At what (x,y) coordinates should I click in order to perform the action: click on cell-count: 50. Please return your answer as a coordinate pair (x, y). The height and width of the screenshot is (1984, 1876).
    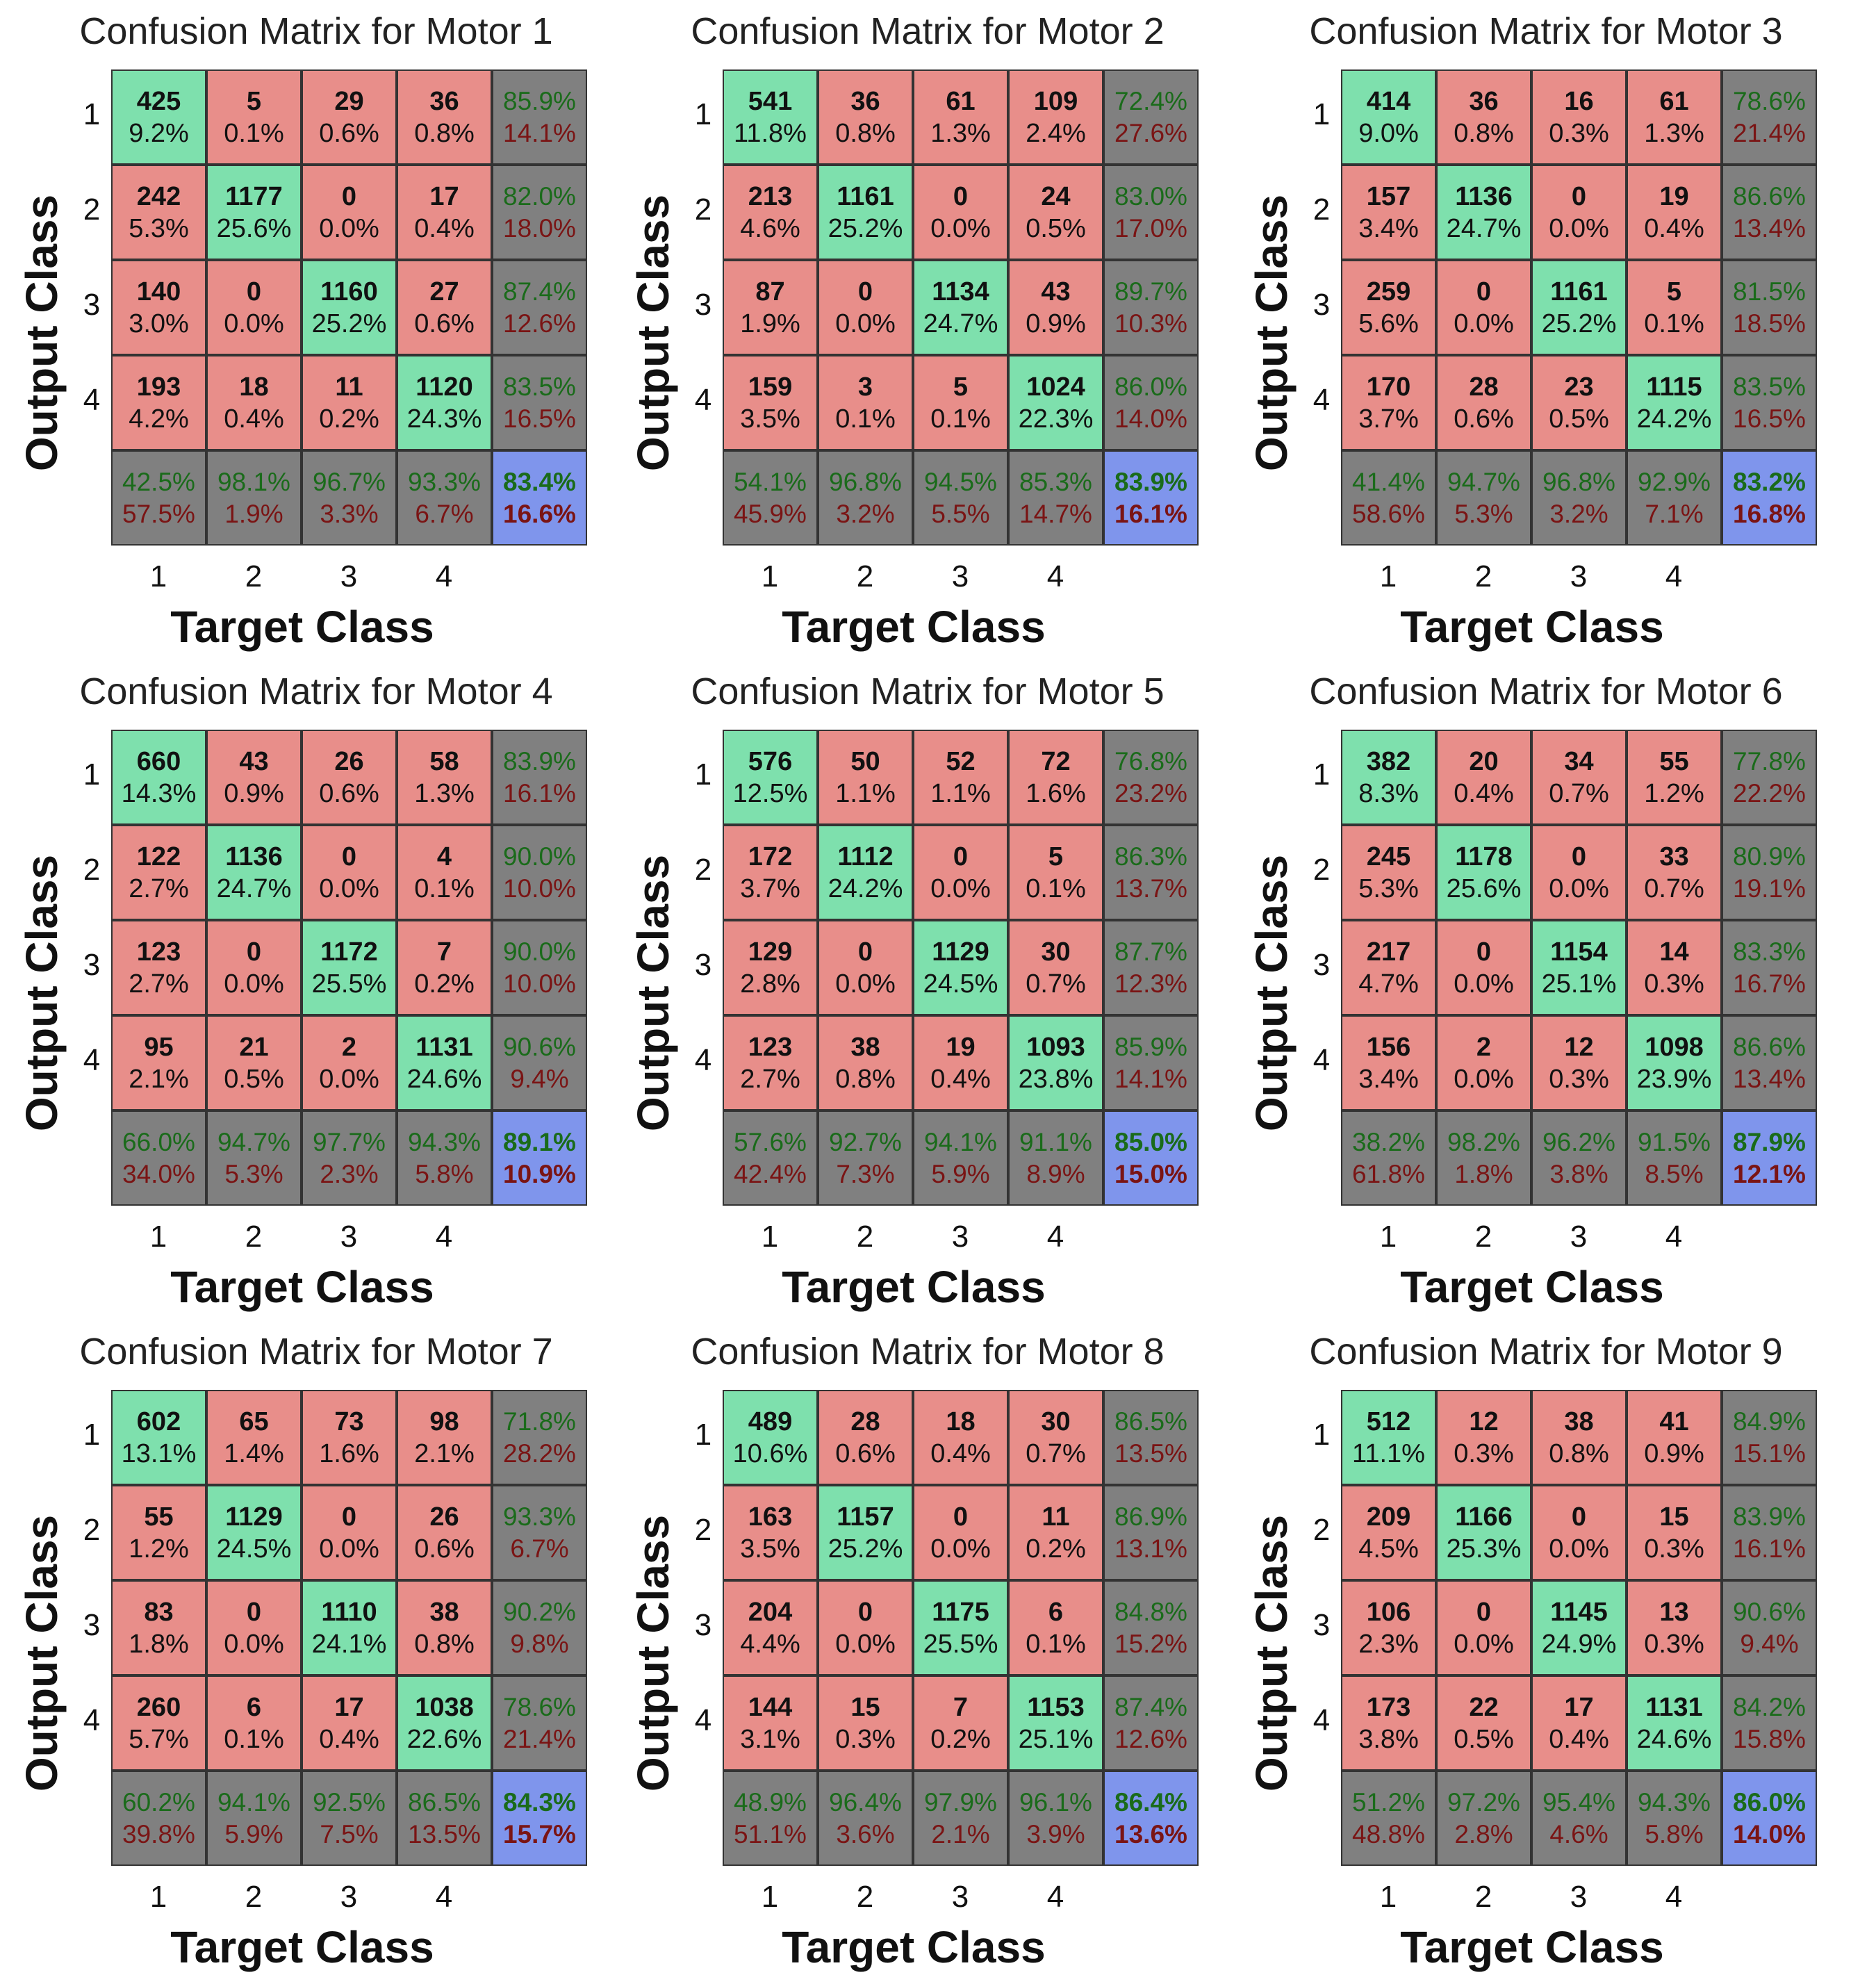
    Looking at the image, I should click on (865, 761).